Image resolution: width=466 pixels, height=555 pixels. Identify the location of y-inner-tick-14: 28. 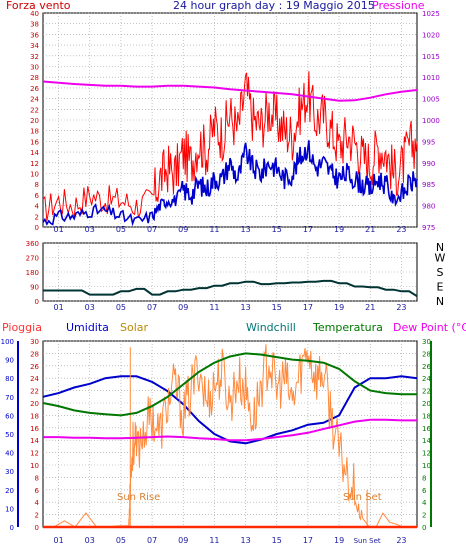
(34, 354).